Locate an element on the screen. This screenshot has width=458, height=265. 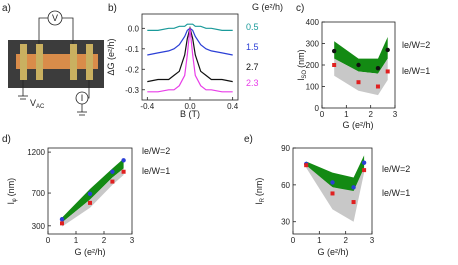
y-tick-label: 1200 is located at coordinates (36, 152).